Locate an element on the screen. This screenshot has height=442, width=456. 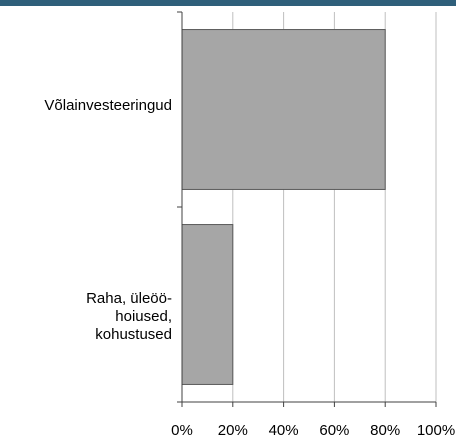
category-label-line: Raha, üleöö- is located at coordinates (129, 298).